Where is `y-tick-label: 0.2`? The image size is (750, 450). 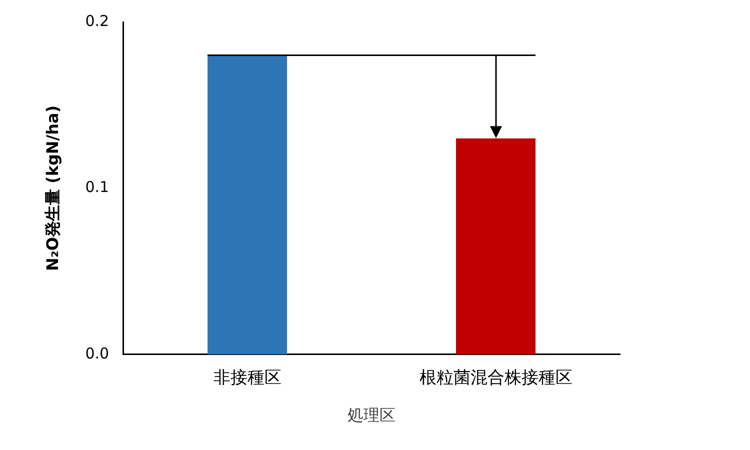 y-tick-label: 0.2 is located at coordinates (97, 21).